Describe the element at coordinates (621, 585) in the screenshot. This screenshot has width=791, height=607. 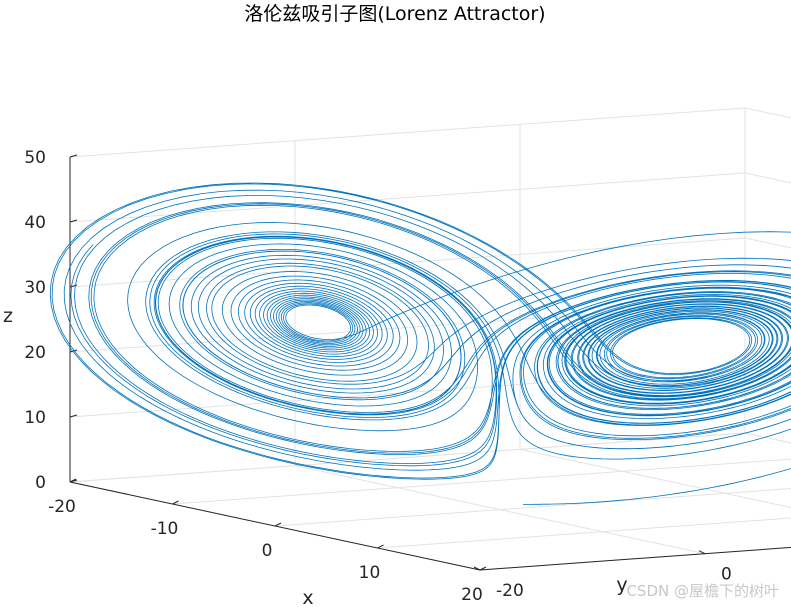
I see `y-axis-label: y` at that location.